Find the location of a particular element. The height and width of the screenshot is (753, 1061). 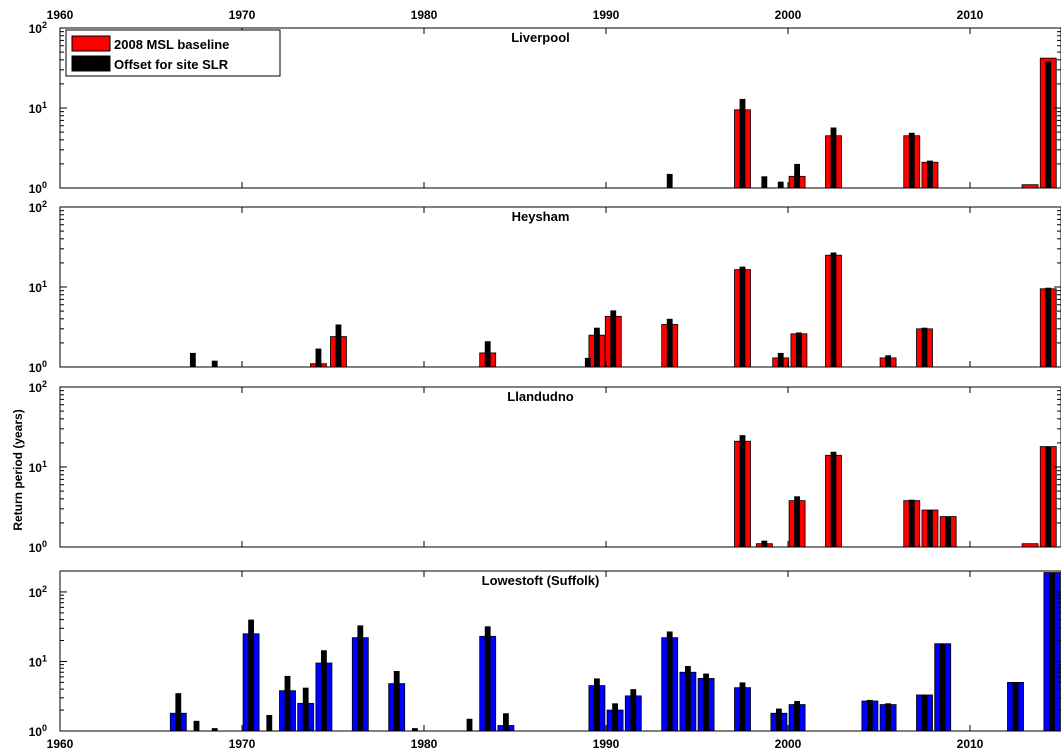

x-tick-label-bottom: 1970 is located at coordinates (242, 744).